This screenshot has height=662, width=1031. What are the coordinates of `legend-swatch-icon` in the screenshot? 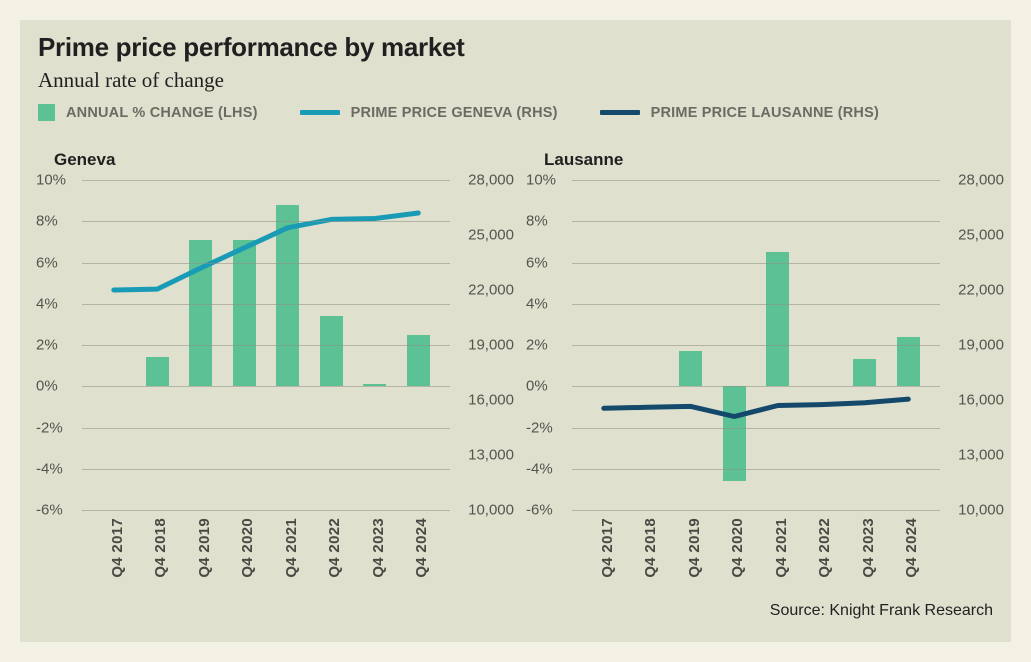 It's located at (46, 112).